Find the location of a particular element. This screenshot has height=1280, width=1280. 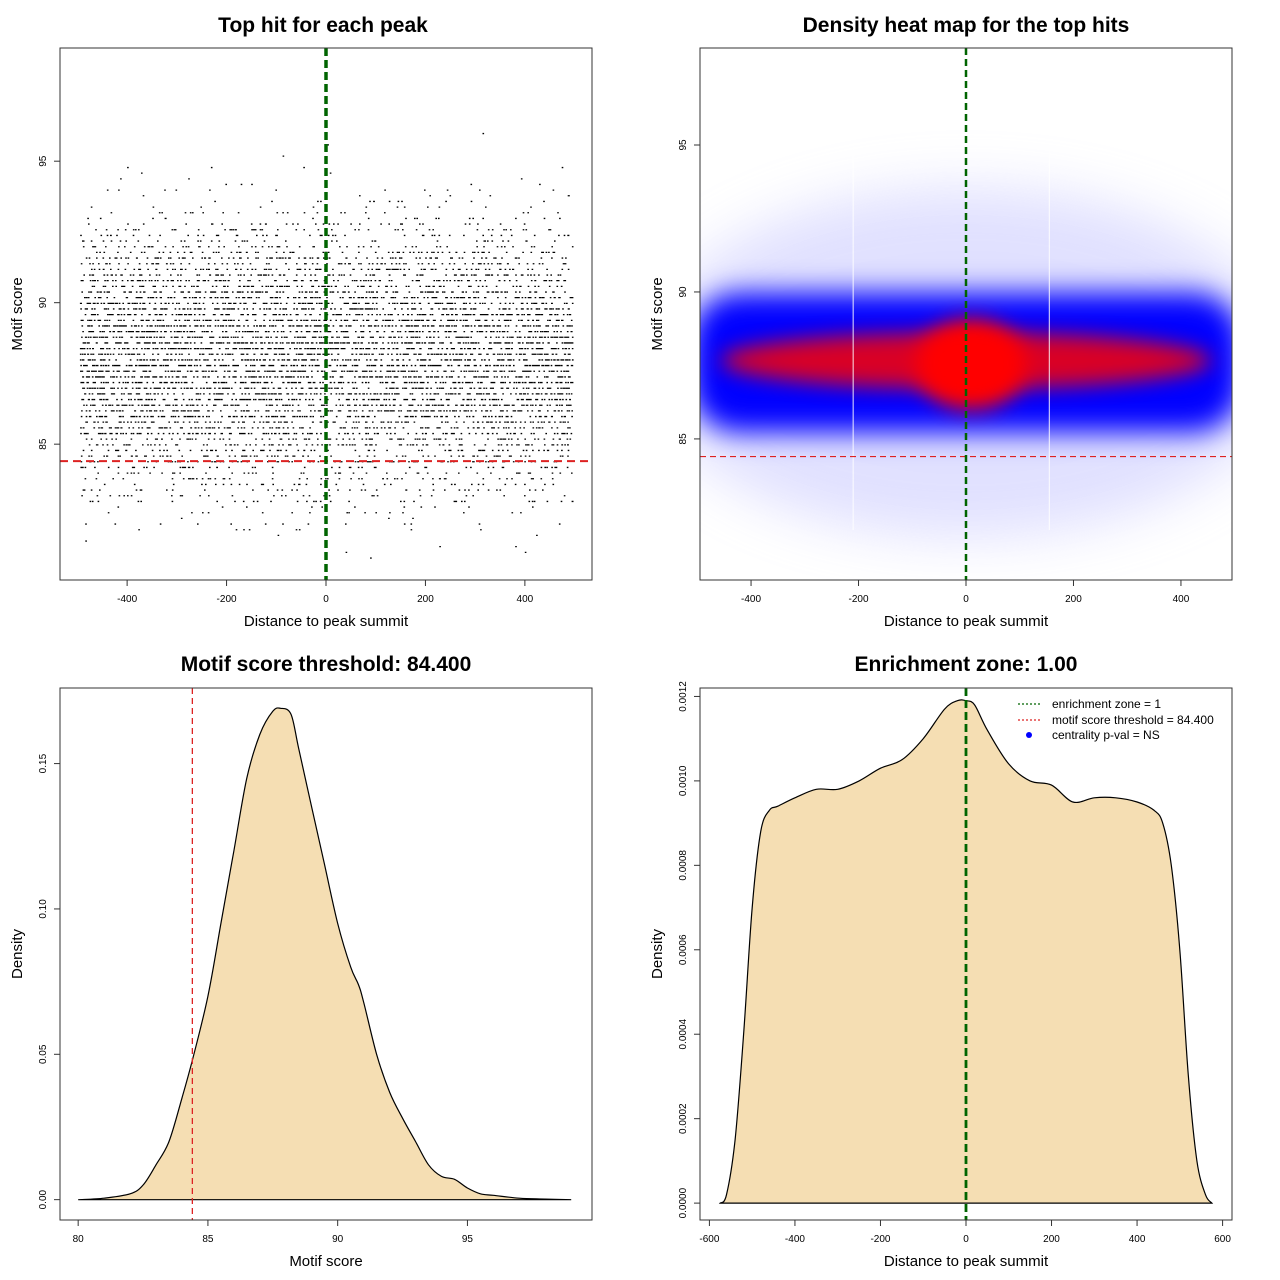

y-tick-label: 0.0004 is located at coordinates (683, 1033).